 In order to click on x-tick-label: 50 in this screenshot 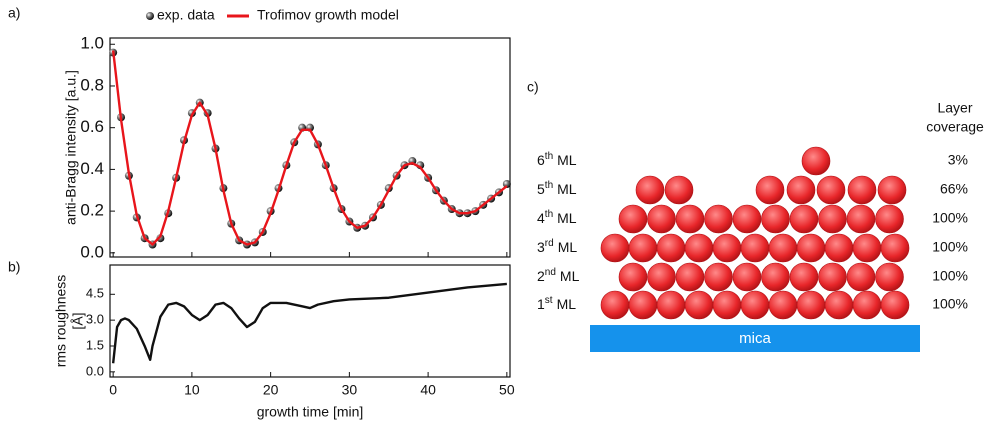, I will do `click(507, 390)`.